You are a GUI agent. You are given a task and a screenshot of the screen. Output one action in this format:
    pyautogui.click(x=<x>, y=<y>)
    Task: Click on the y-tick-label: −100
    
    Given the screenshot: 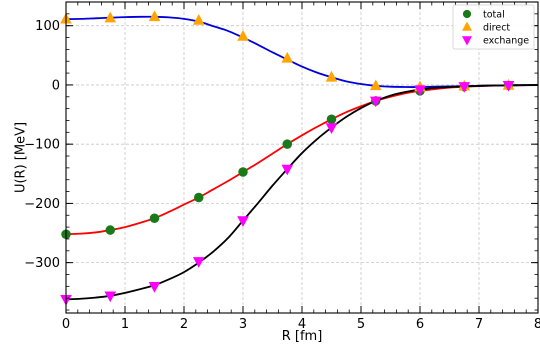 What is the action you would take?
    pyautogui.click(x=42, y=145)
    